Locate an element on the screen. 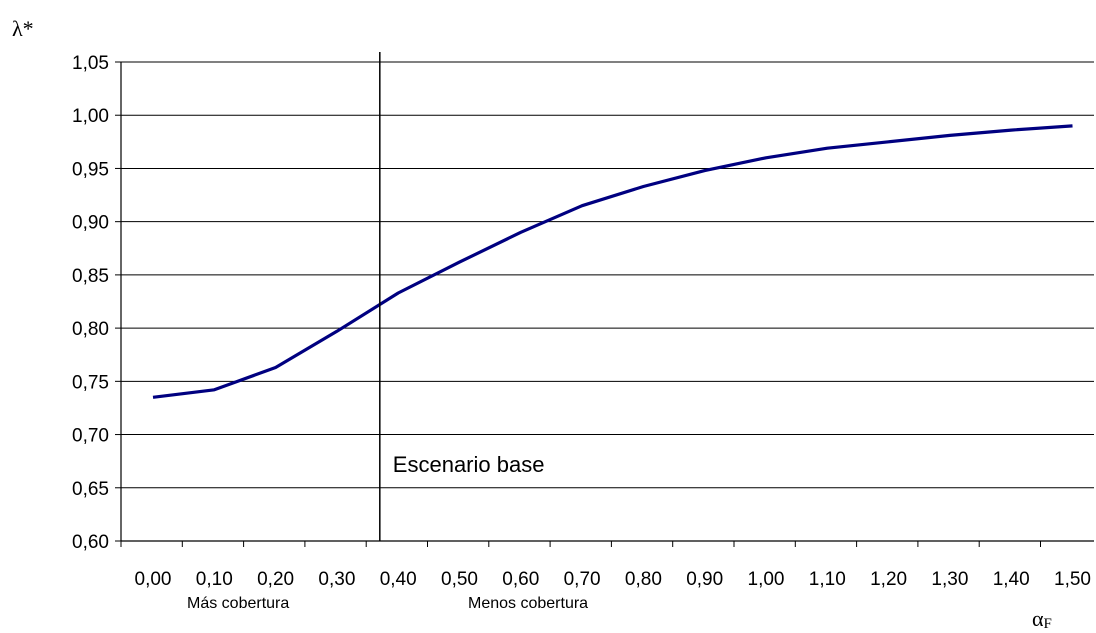  y-tick-label: 0,70 is located at coordinates (90, 436).